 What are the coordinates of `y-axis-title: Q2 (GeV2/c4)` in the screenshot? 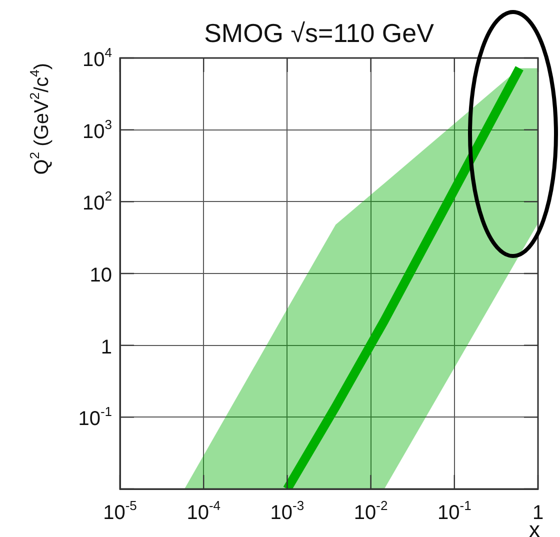 It's located at (40, 118).